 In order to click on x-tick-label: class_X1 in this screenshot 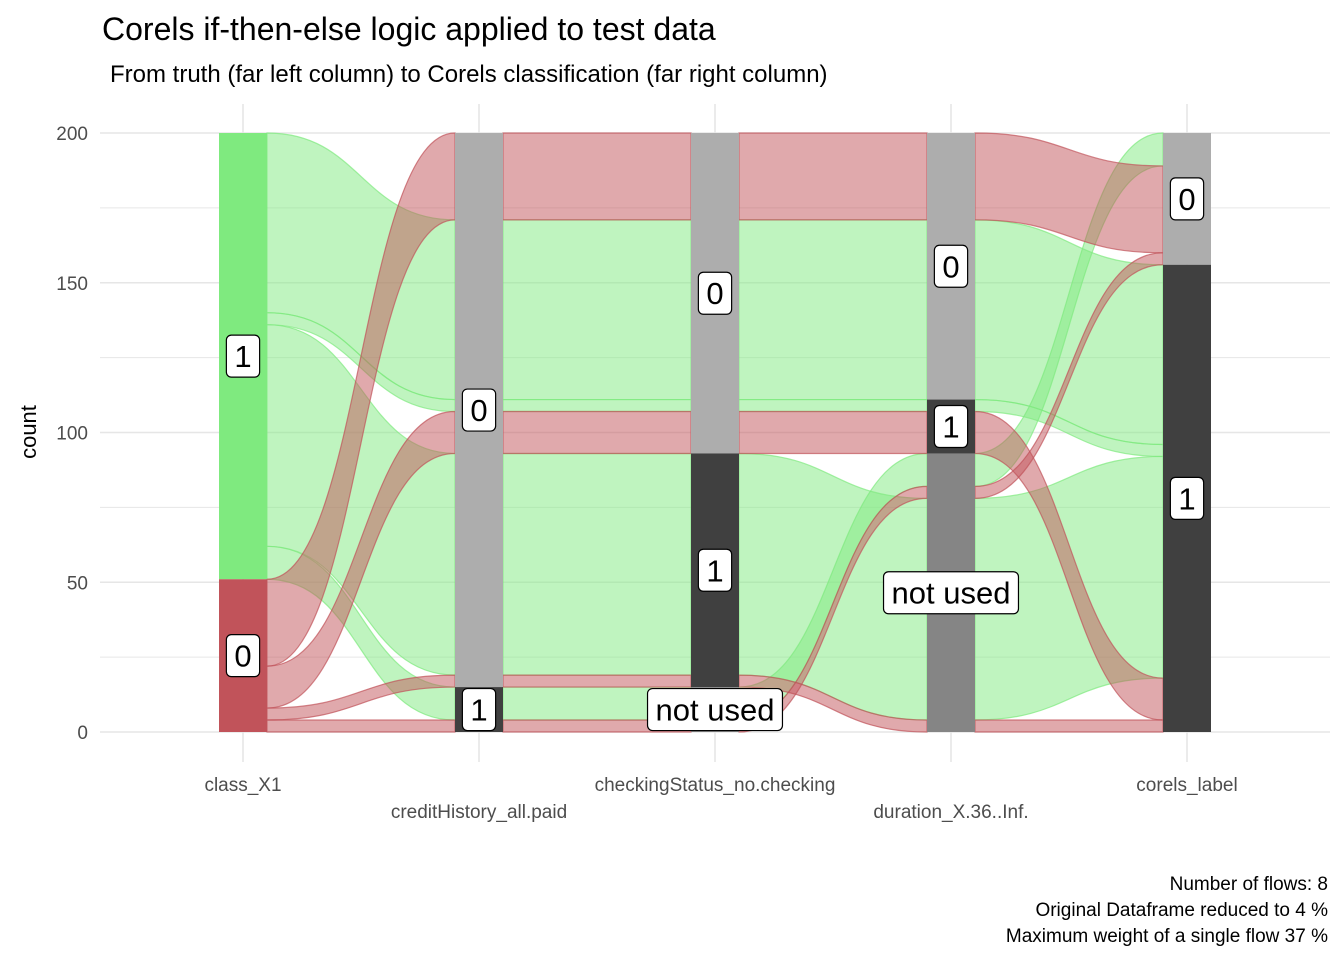, I will do `click(242, 785)`.